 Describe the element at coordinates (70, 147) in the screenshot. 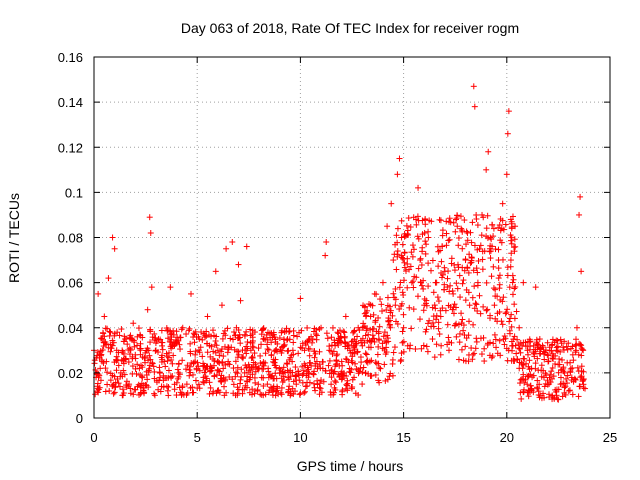

I see `y-tick-label: 0.12` at that location.